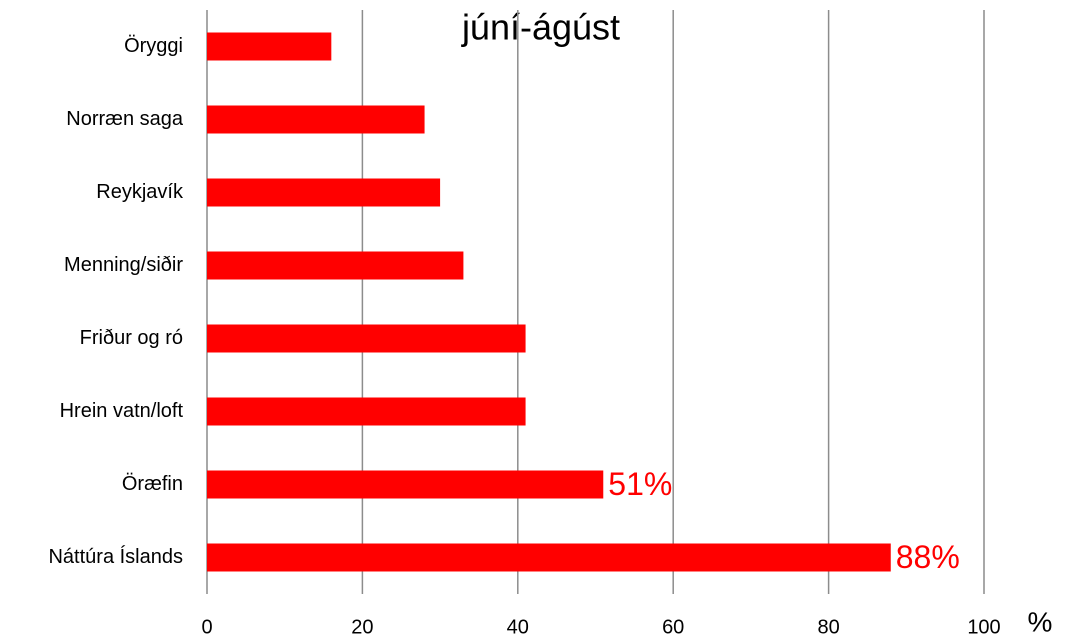  I want to click on x-tick-label: 100, so click(983, 627).